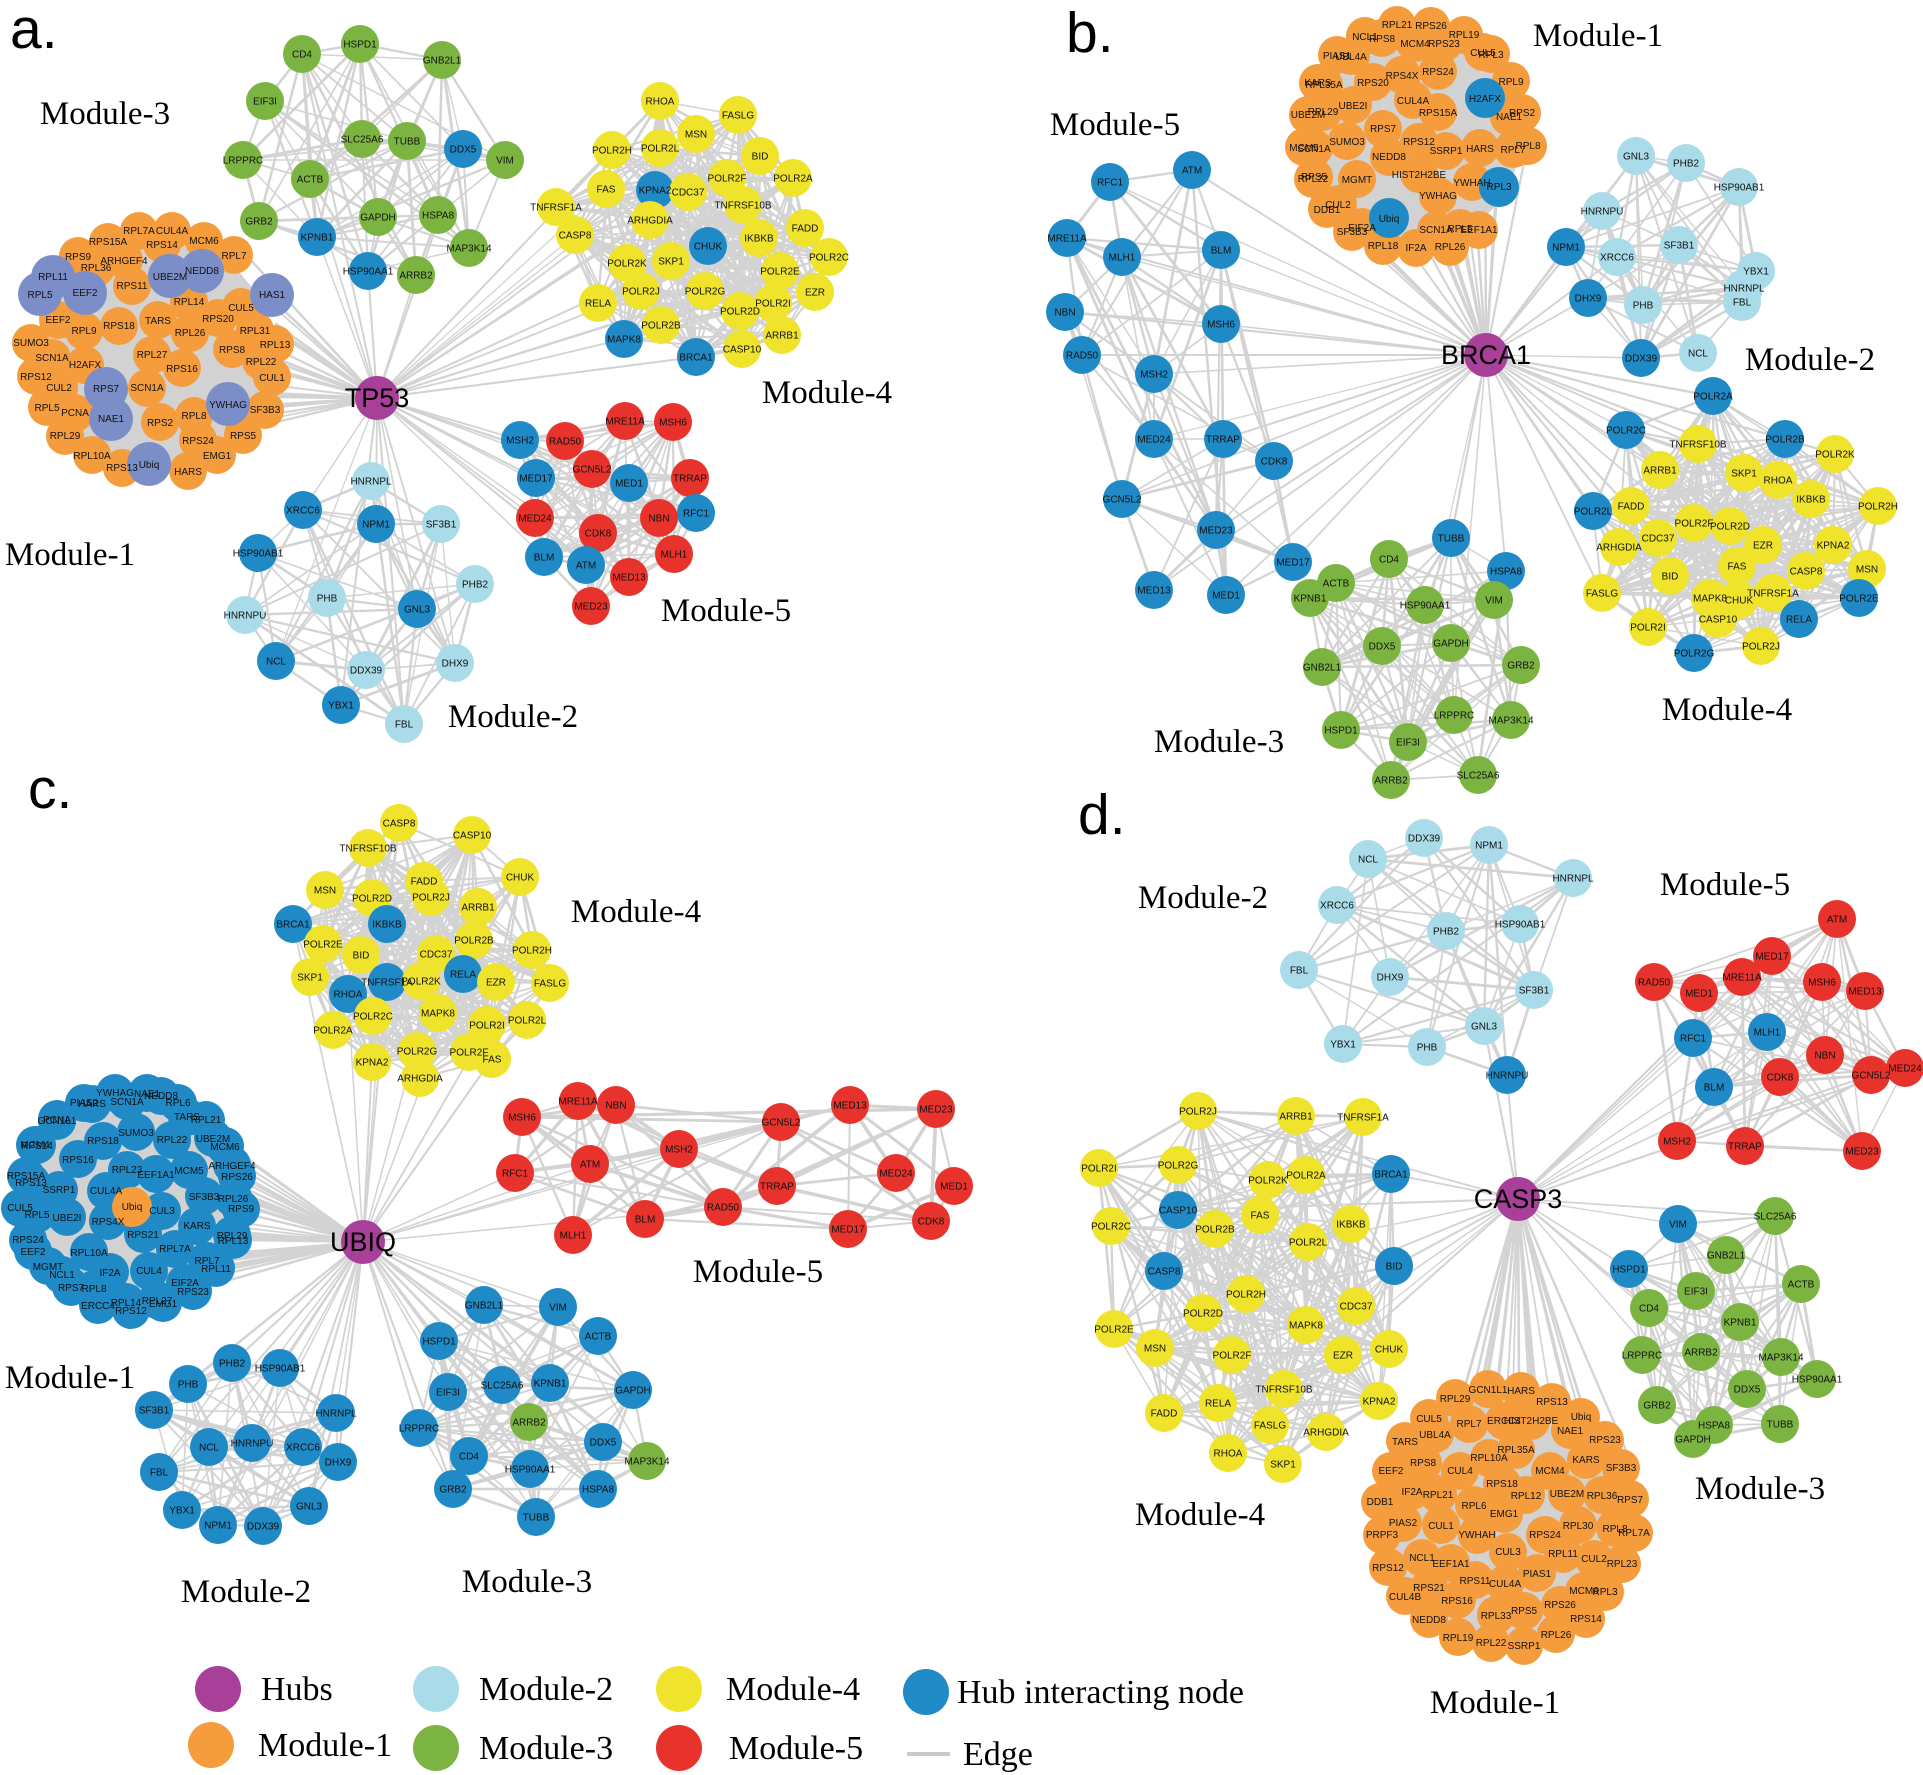  What do you see at coordinates (1391, 1175) in the screenshot?
I see `svg-text: BRCA1` at bounding box center [1391, 1175].